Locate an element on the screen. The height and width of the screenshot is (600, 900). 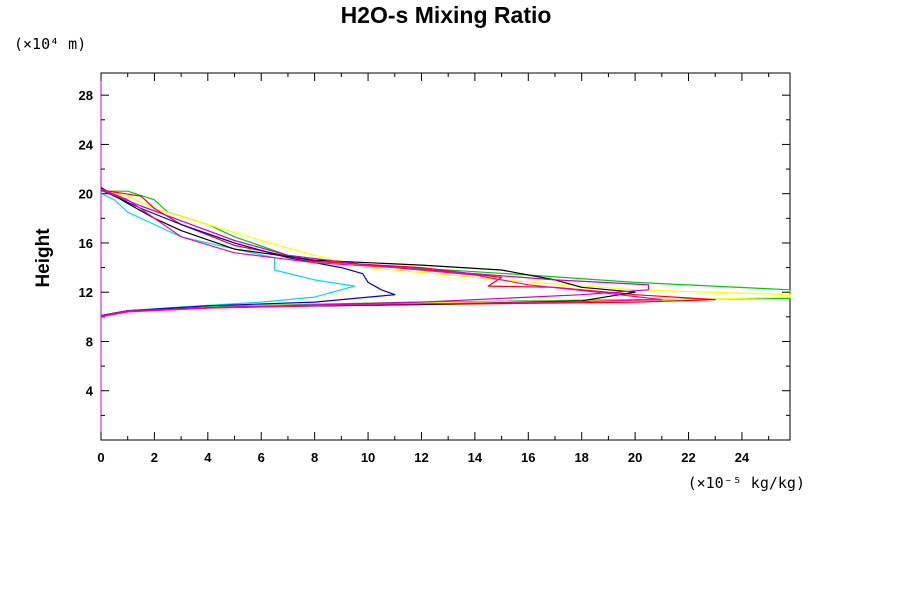
x-tick-label: 24 is located at coordinates (742, 457).